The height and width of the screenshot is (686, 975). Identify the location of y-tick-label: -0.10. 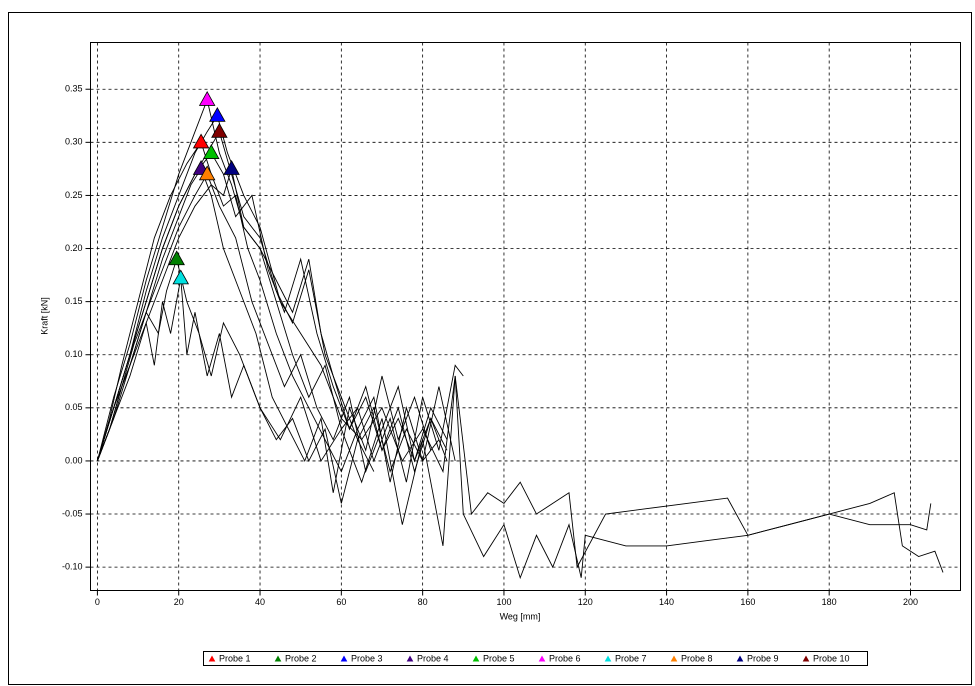
(72, 567).